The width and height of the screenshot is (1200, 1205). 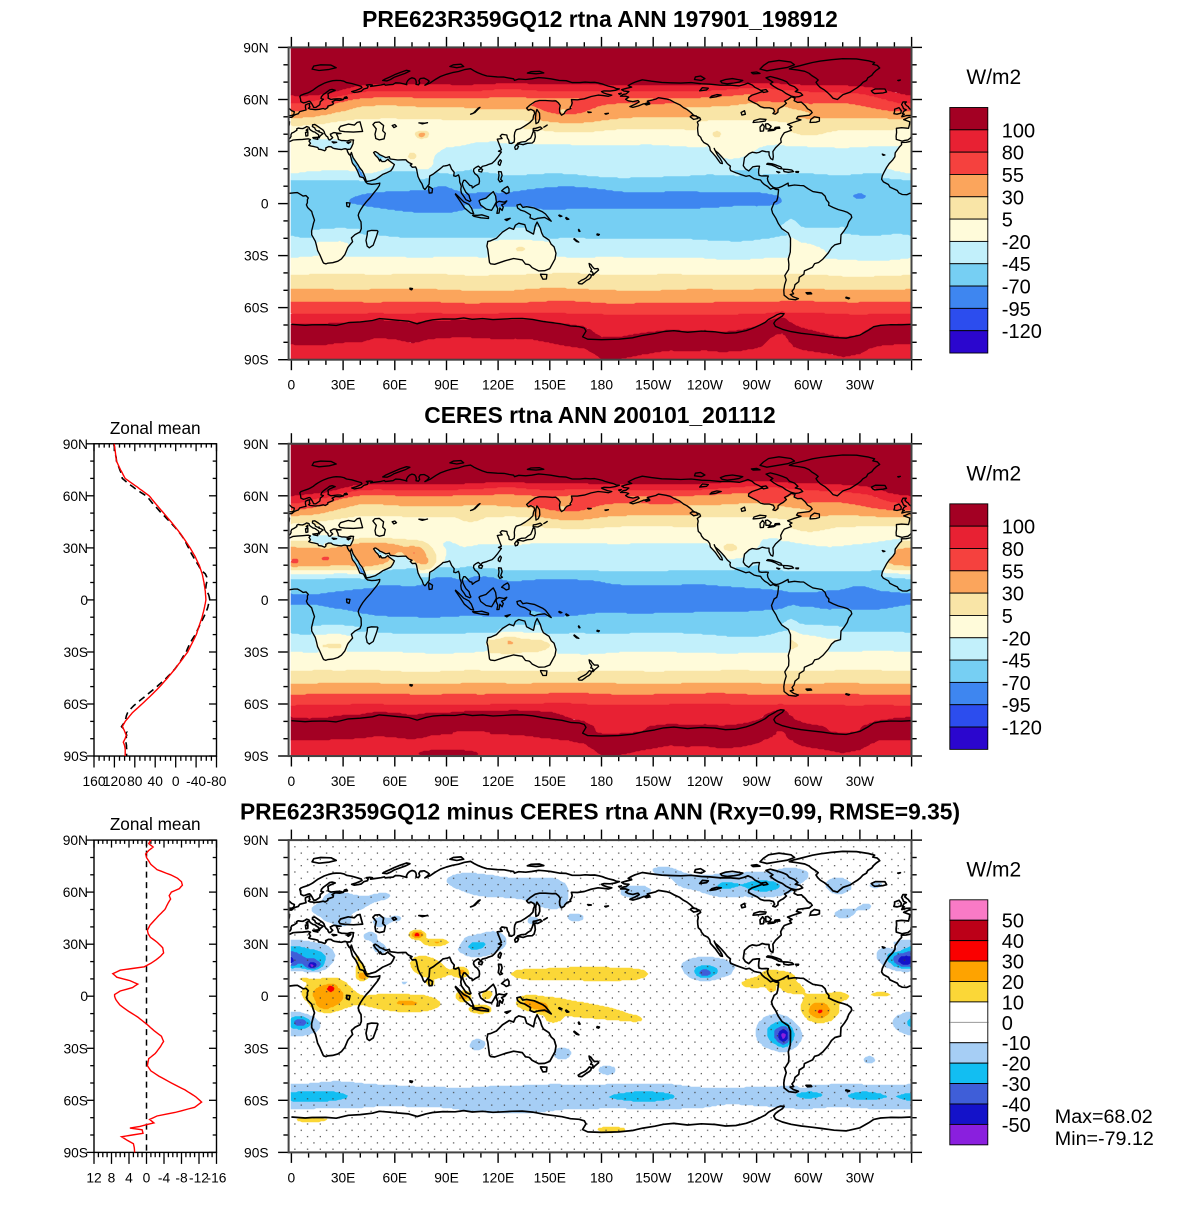 What do you see at coordinates (1016, 265) in the screenshot?
I see `svg-text: -45` at bounding box center [1016, 265].